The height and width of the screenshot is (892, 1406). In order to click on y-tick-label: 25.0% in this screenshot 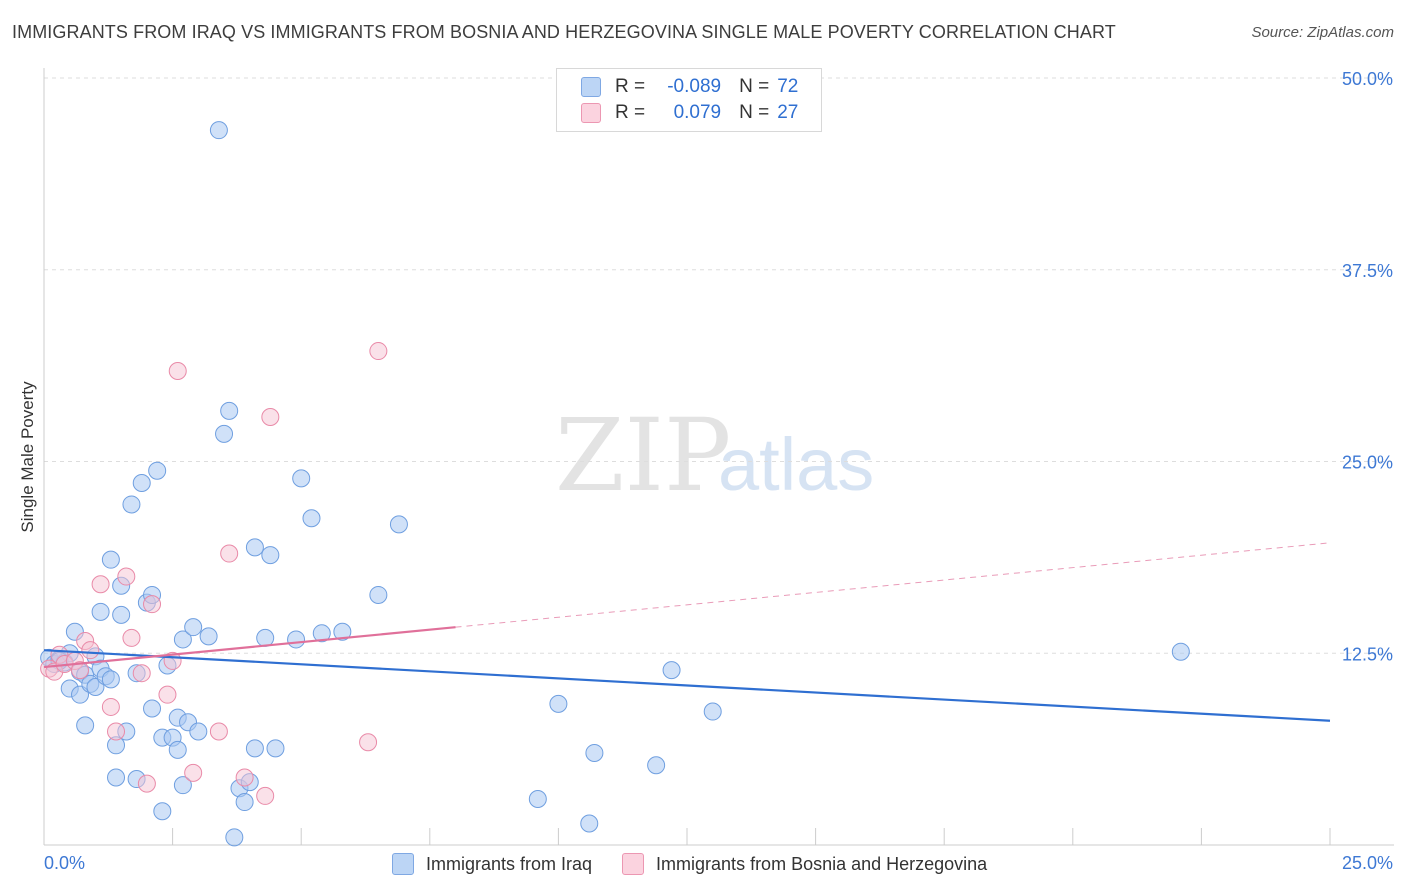, I will do `click(1367, 463)`.